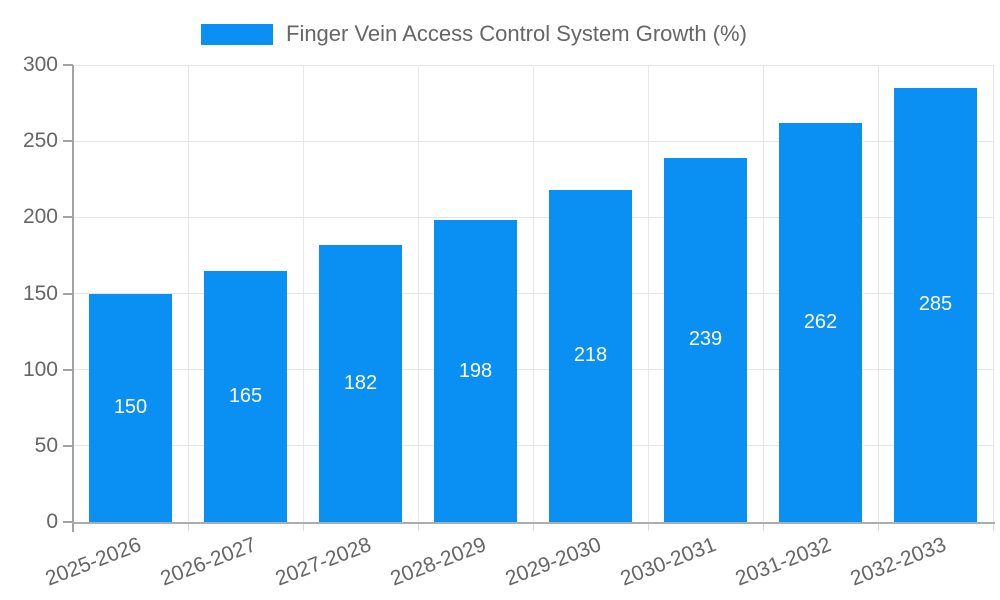  I want to click on y-tick-label: 300, so click(40, 64).